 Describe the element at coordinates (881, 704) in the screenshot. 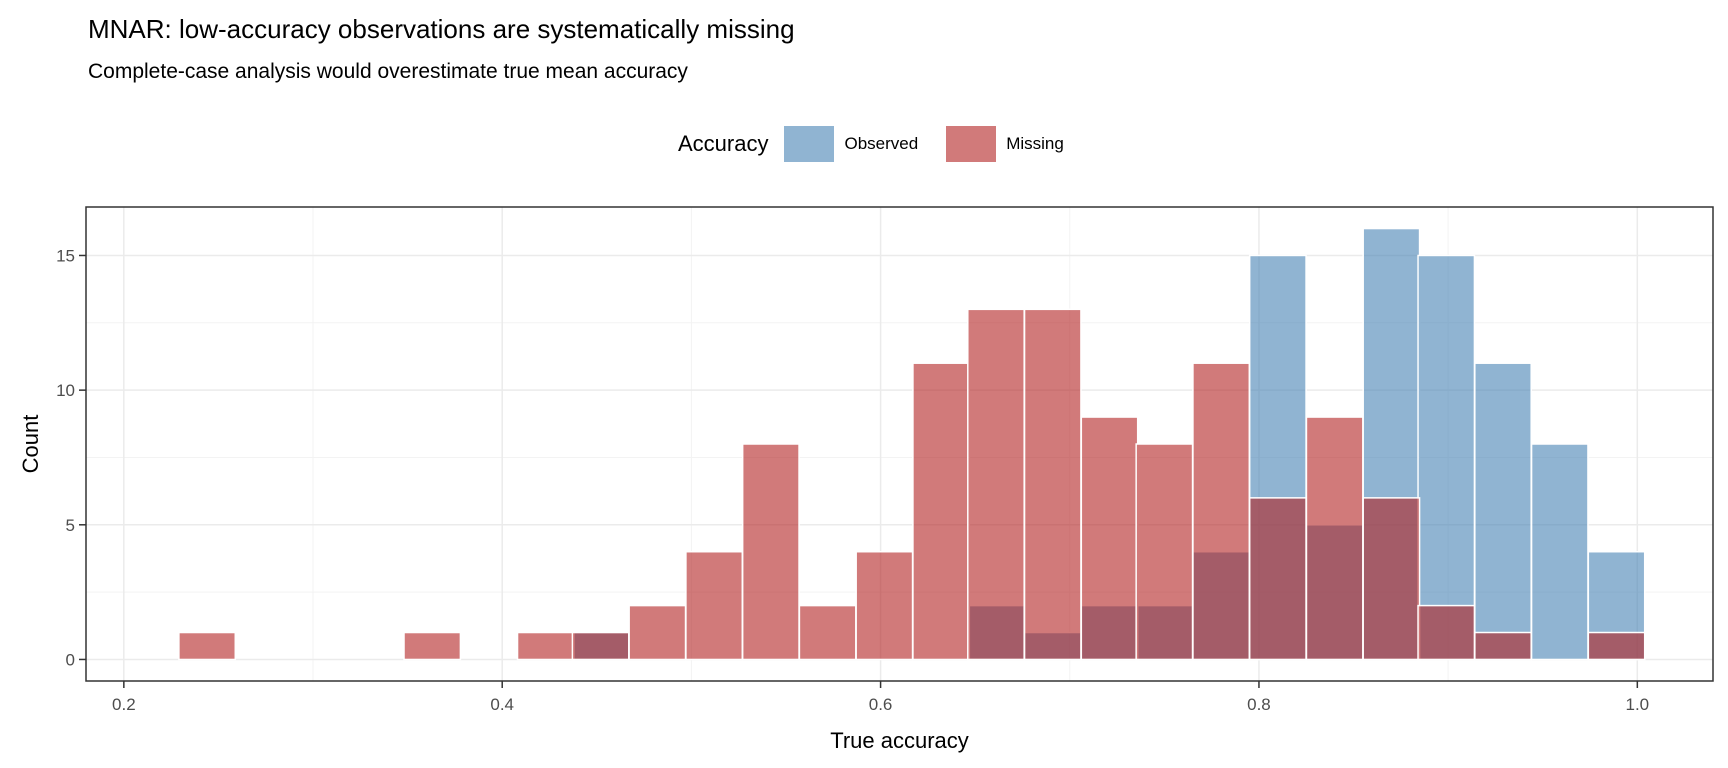

I see `x-tick-label: 0.6` at that location.